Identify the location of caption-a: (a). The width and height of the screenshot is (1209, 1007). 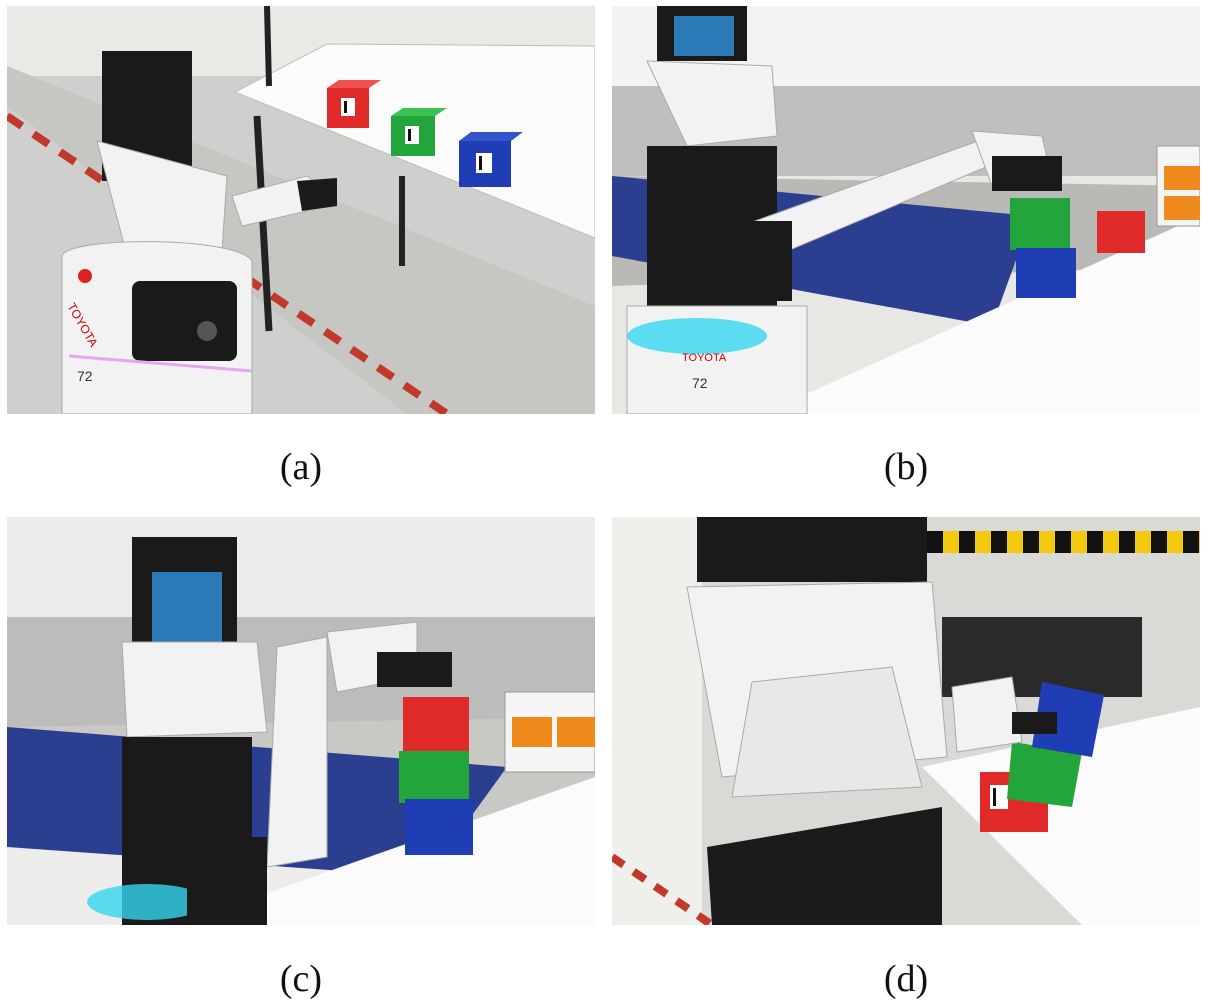
(301, 467).